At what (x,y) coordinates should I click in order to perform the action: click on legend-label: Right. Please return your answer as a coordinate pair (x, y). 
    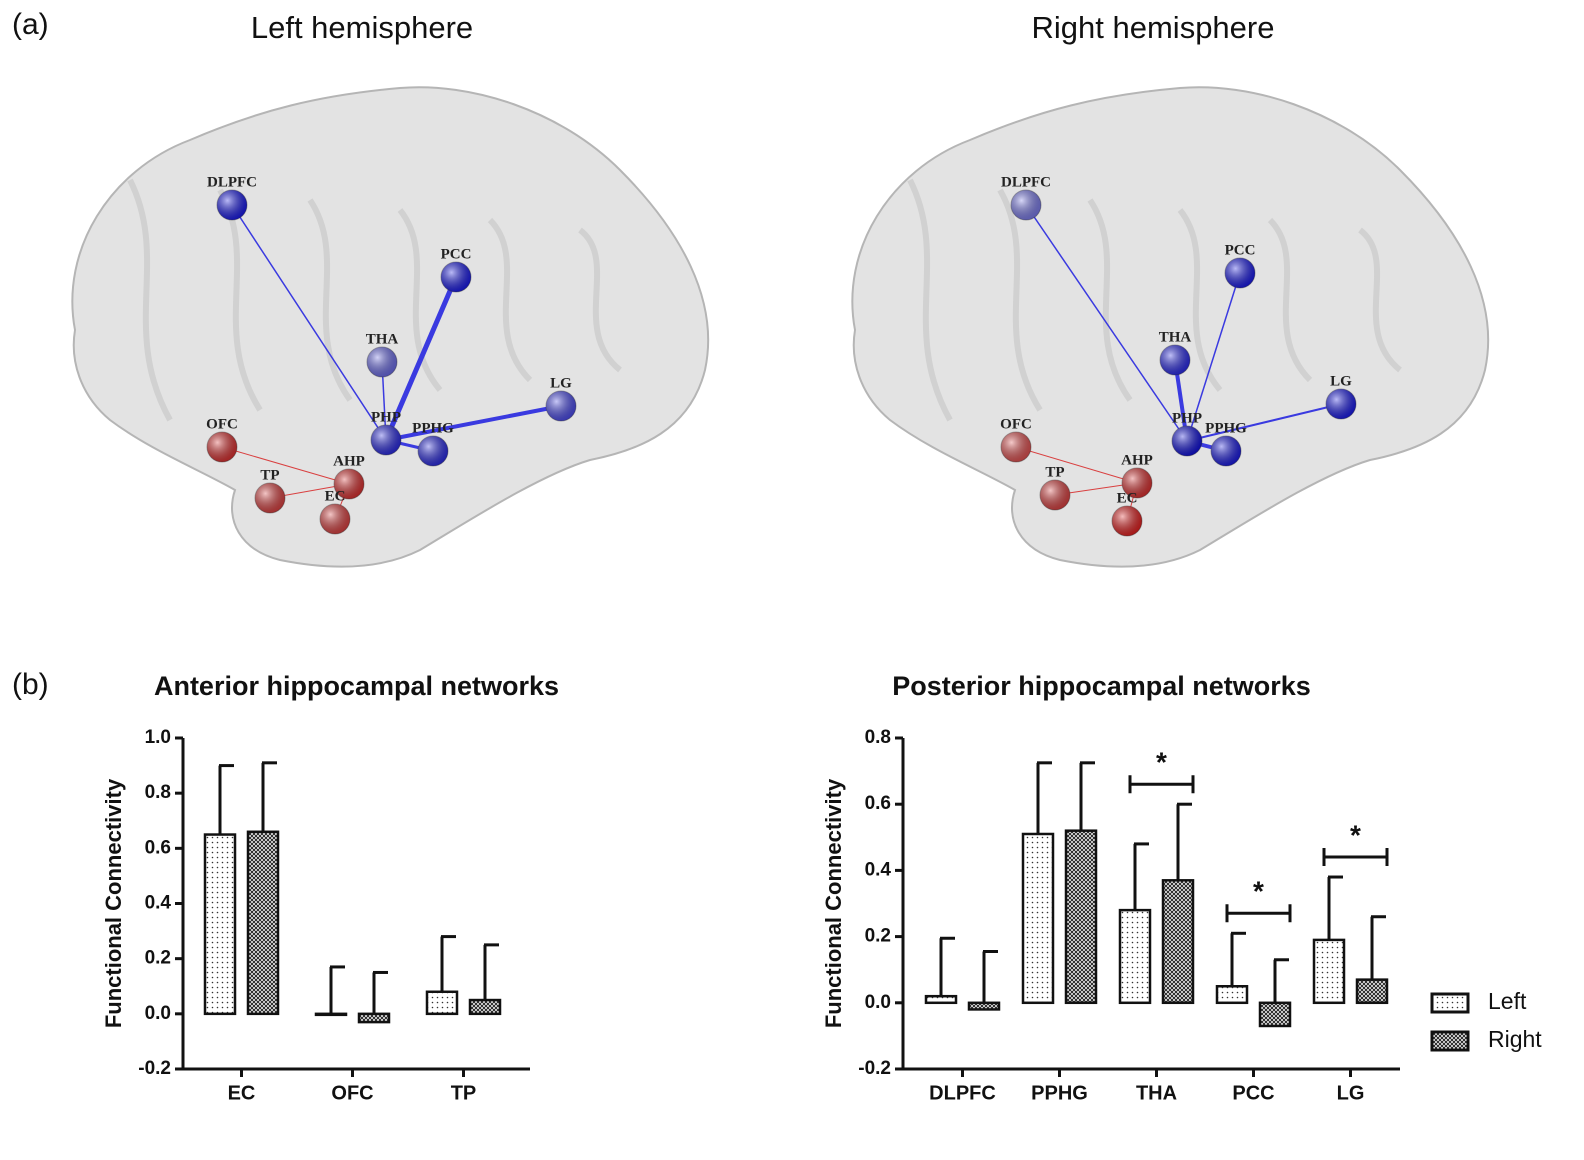
    Looking at the image, I should click on (1515, 1039).